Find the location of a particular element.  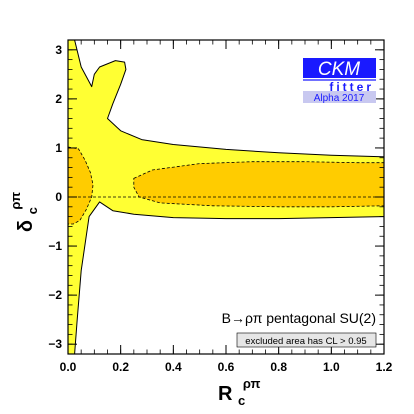

y-tick-label: −3 is located at coordinates (55, 344).